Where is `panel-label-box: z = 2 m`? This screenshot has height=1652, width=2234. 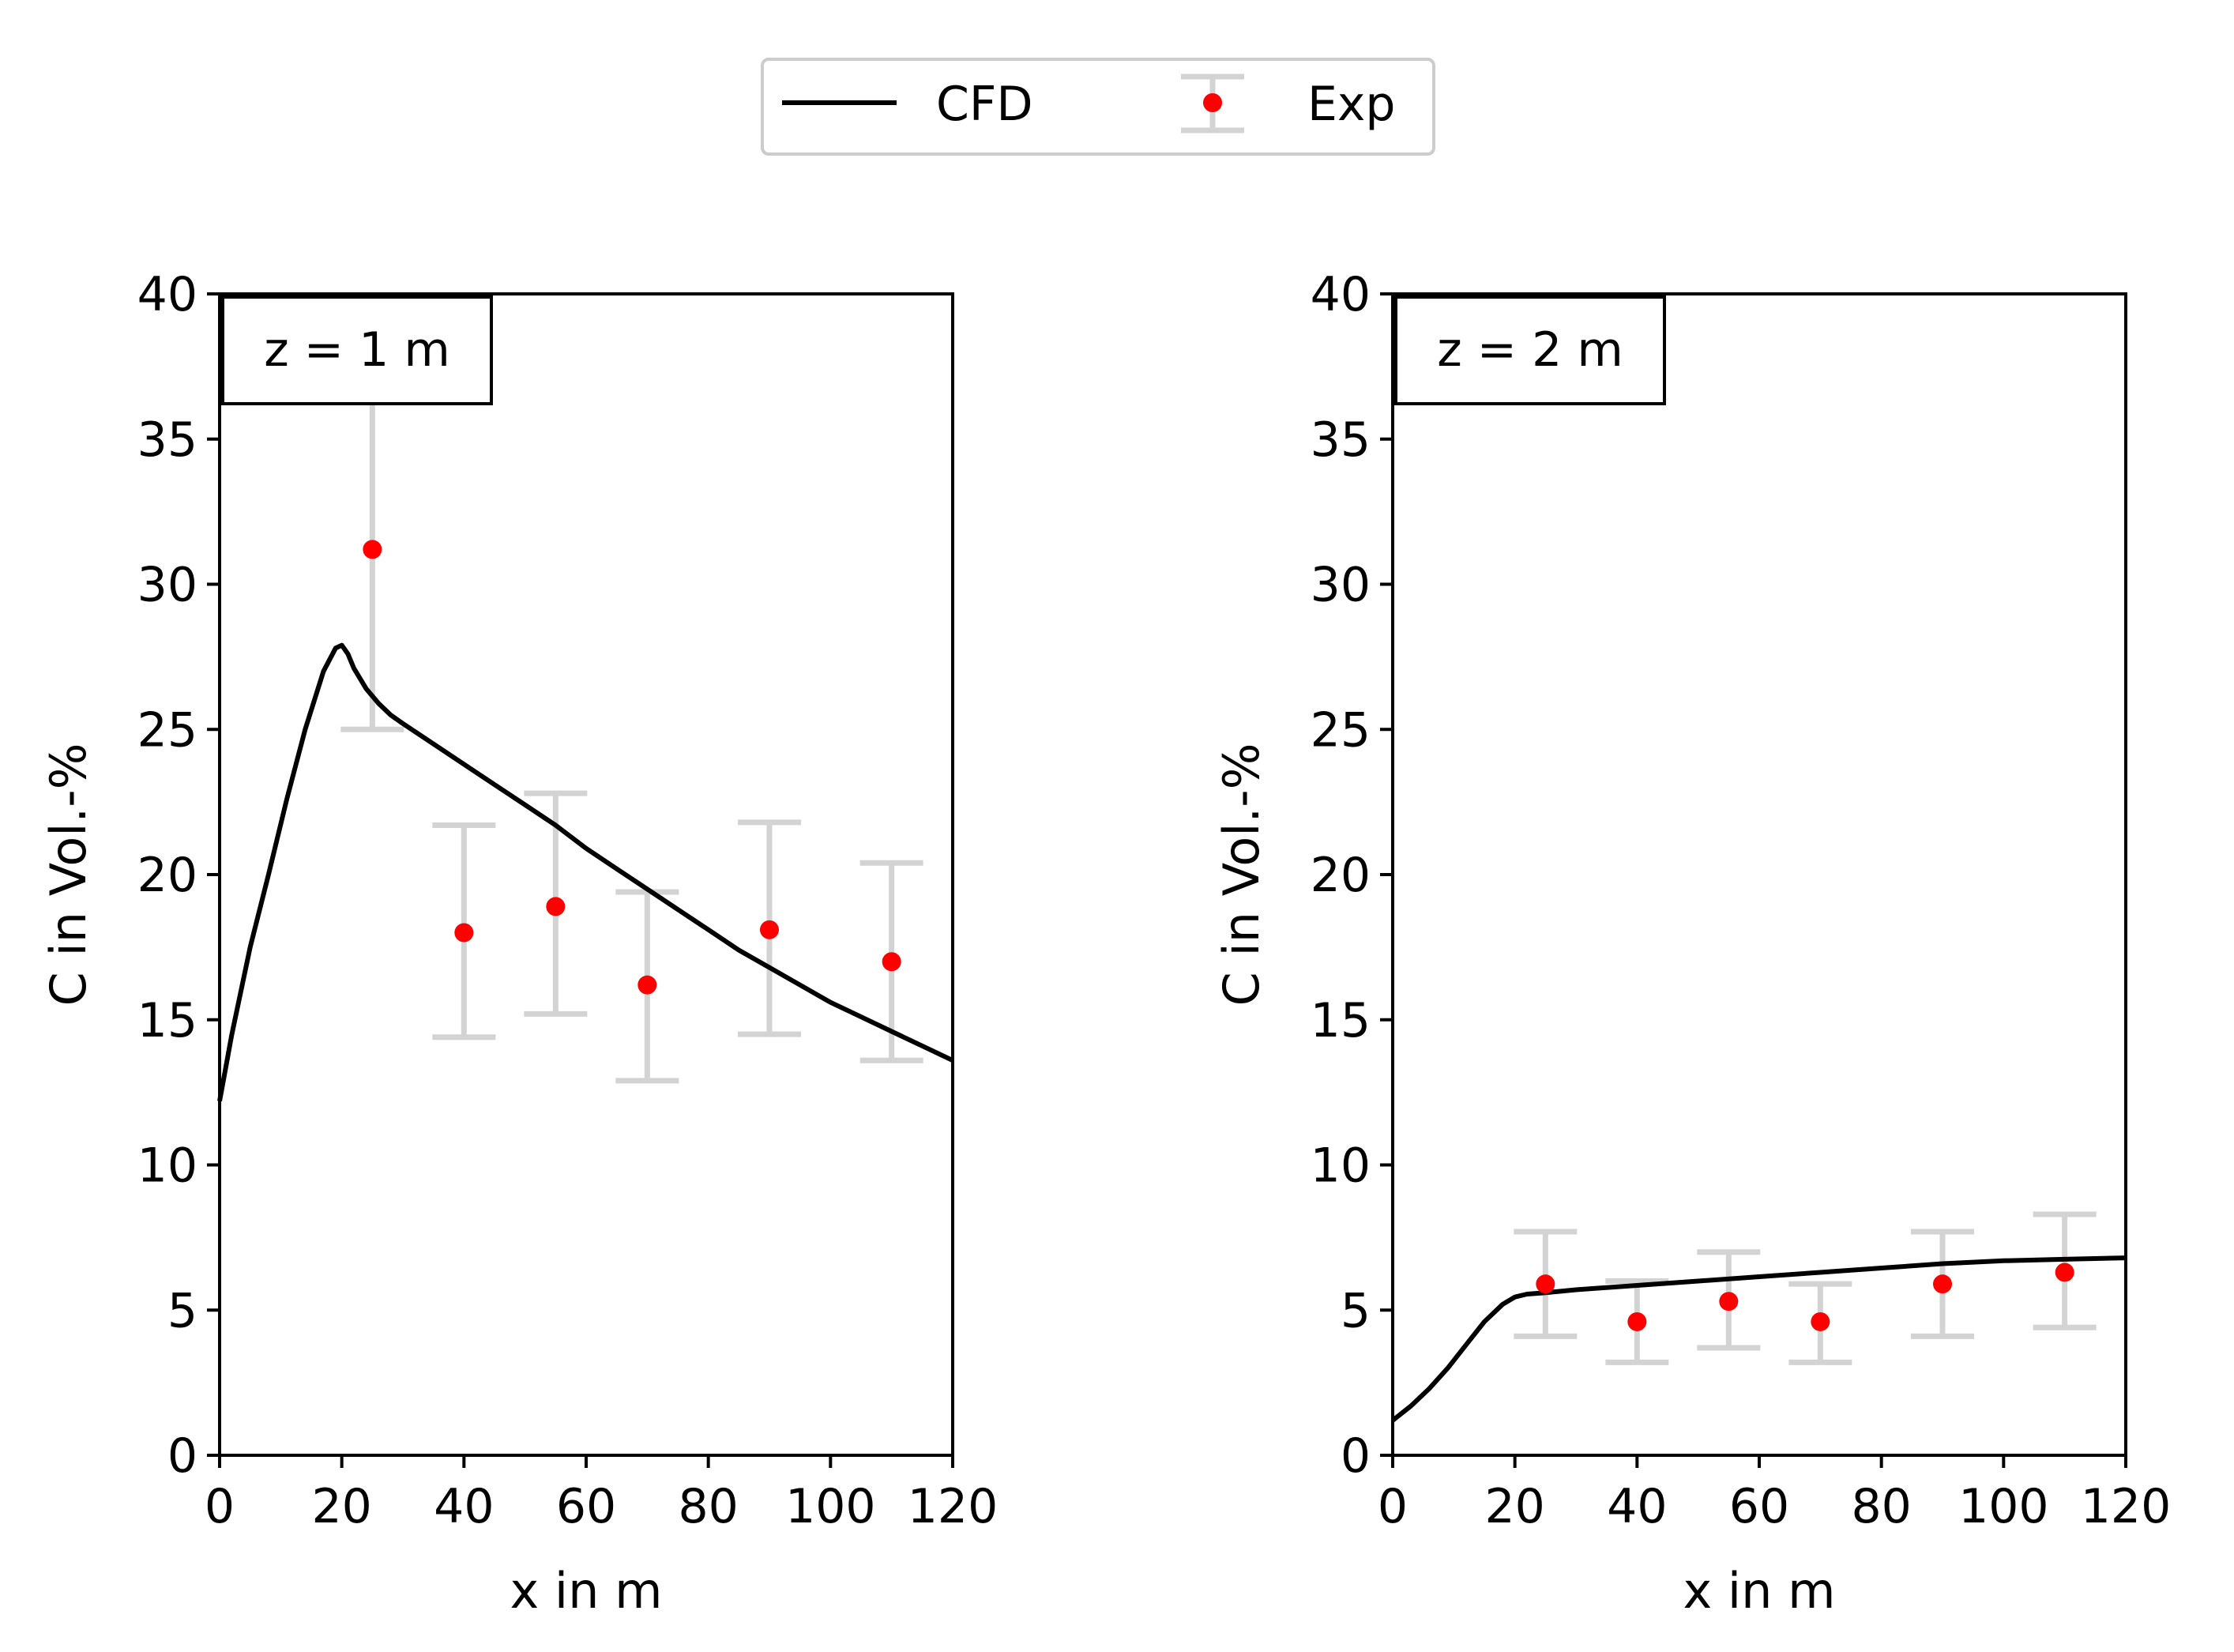 panel-label-box: z = 2 m is located at coordinates (1530, 350).